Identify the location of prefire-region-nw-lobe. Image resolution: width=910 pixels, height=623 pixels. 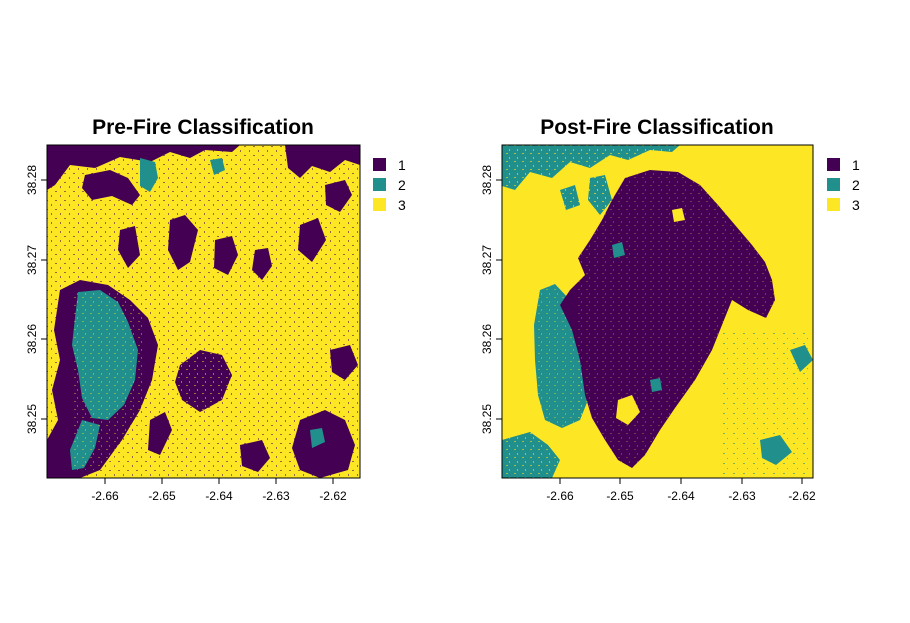
(111, 187).